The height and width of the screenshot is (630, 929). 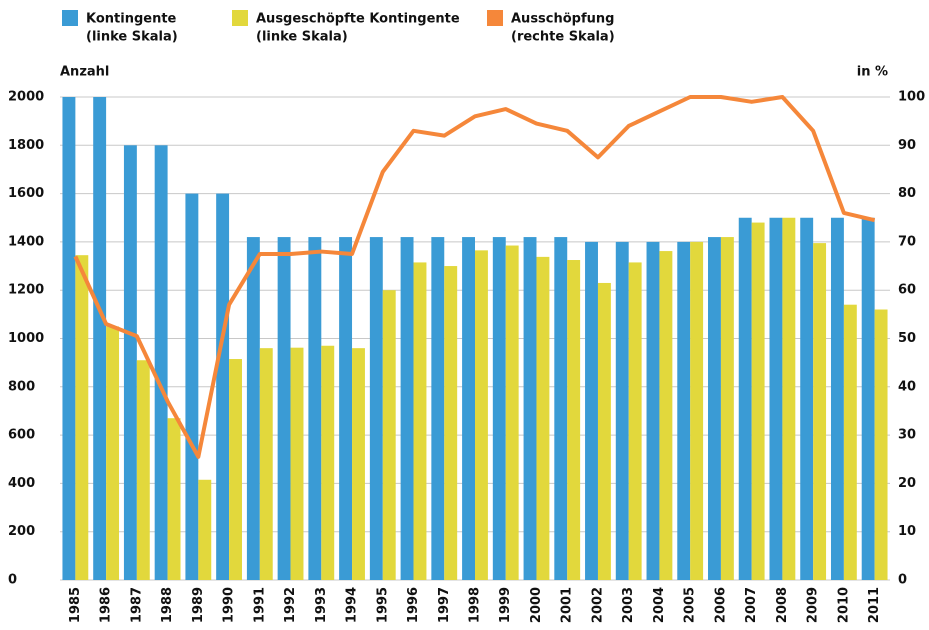 What do you see at coordinates (563, 37) in the screenshot?
I see `legend-note: (rechte Skala)` at bounding box center [563, 37].